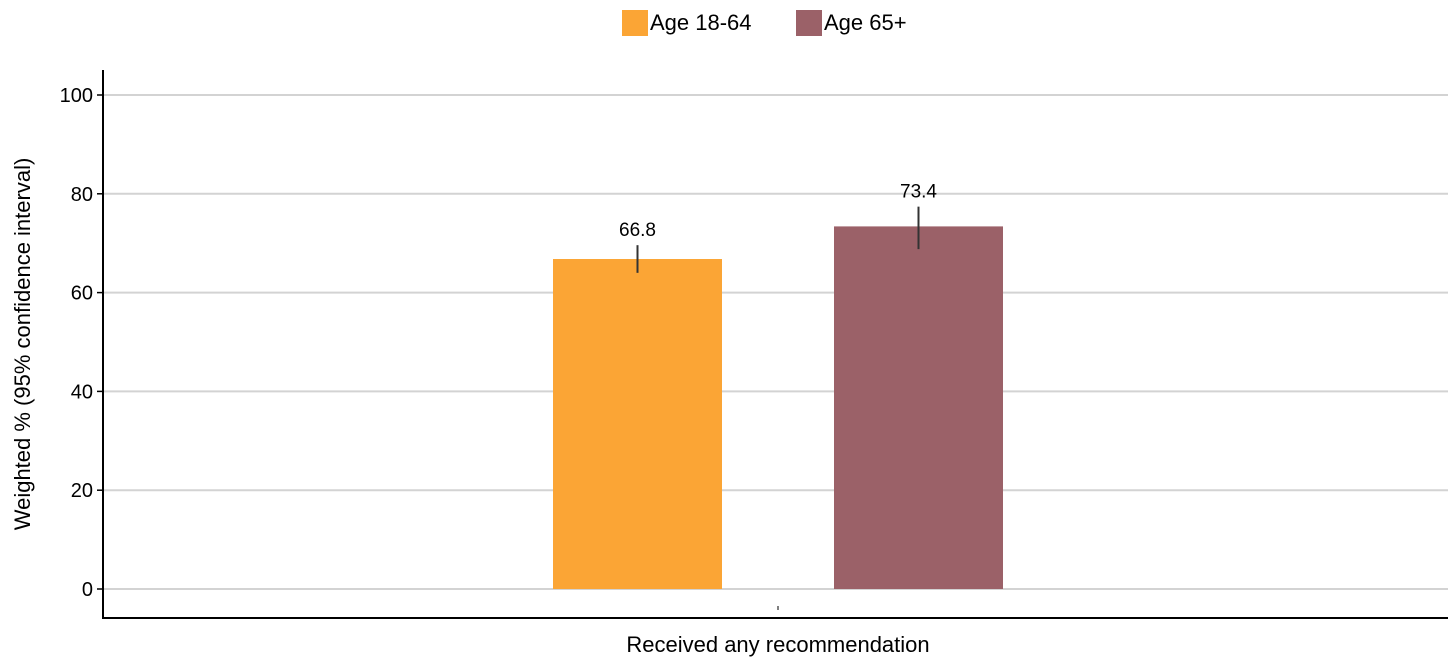 This screenshot has width=1448, height=658. I want to click on y-tick-label: 40, so click(82, 392).